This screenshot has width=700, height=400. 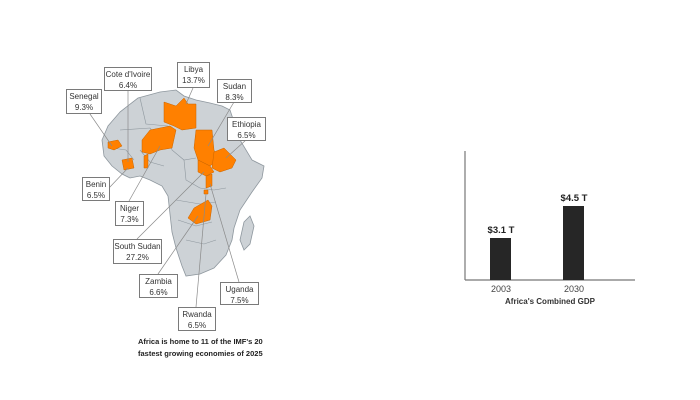 I want to click on callout-growth: 27.2%, so click(x=137, y=257).